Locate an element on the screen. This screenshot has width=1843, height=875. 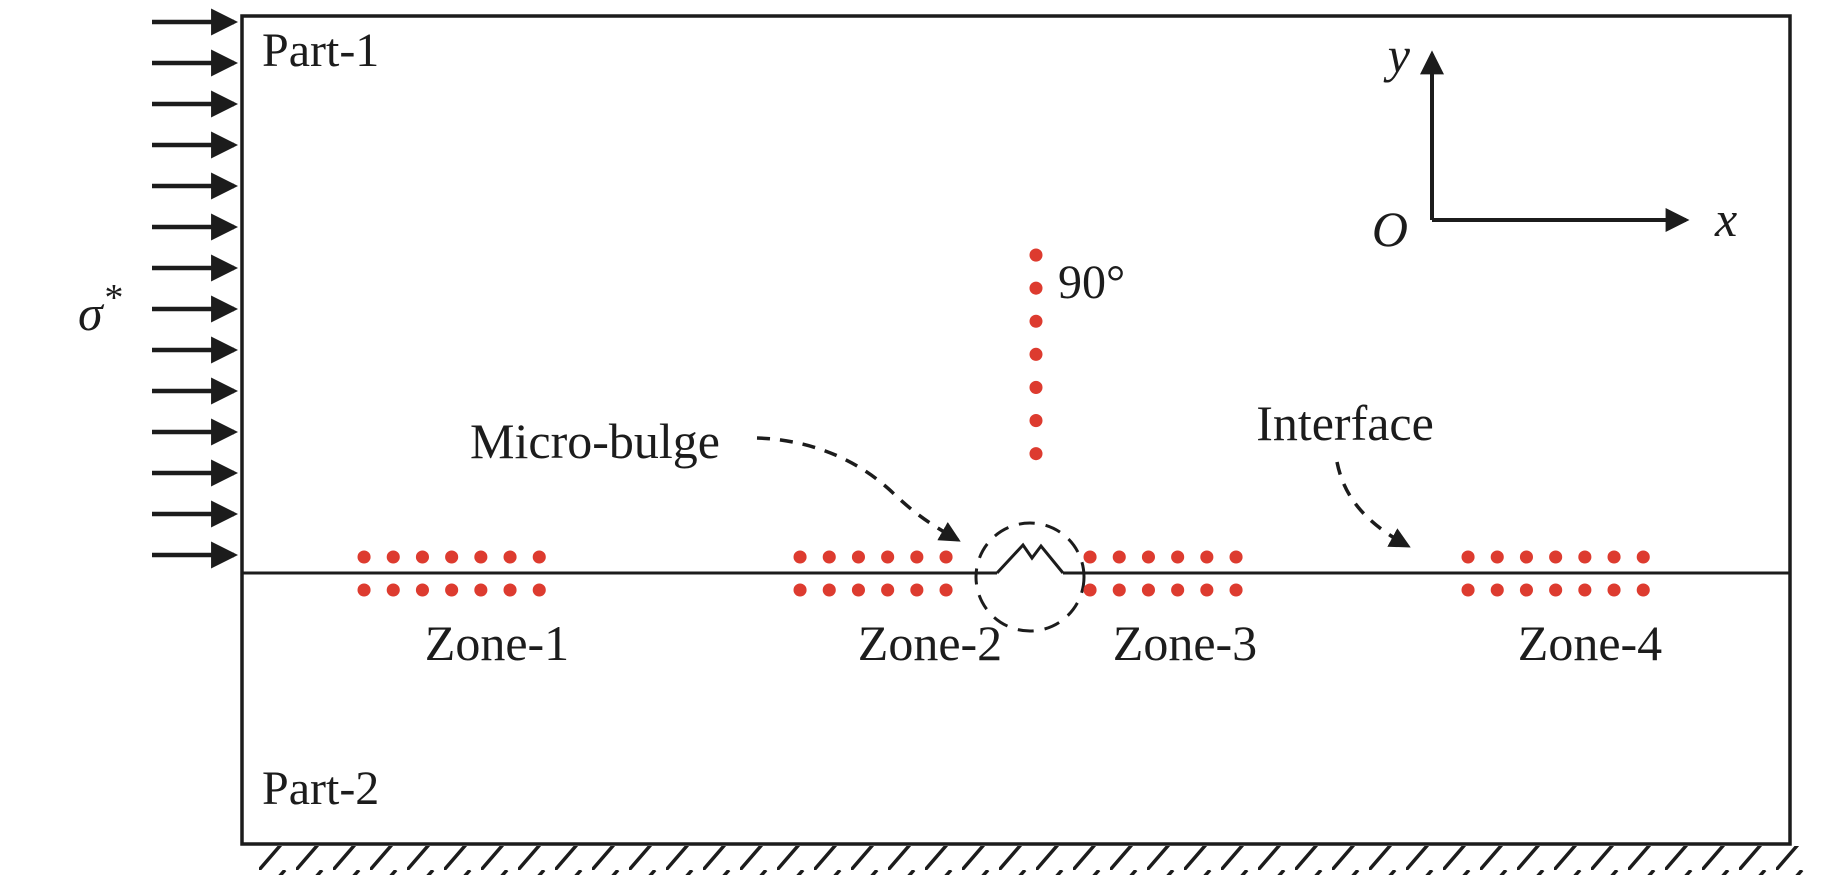
micro-bulge-label: Micro-bulge is located at coordinates (595, 441).